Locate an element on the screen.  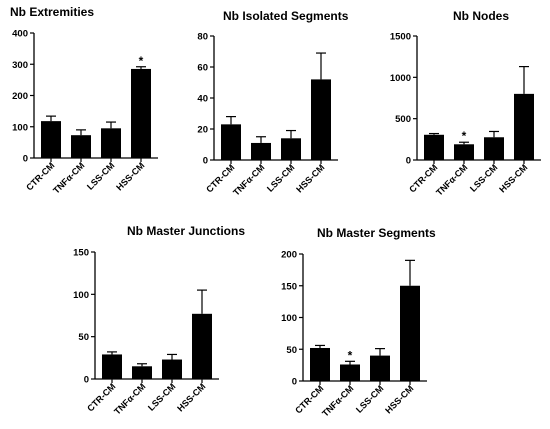
chart-title: Nb Nodes is located at coordinates (481, 16).